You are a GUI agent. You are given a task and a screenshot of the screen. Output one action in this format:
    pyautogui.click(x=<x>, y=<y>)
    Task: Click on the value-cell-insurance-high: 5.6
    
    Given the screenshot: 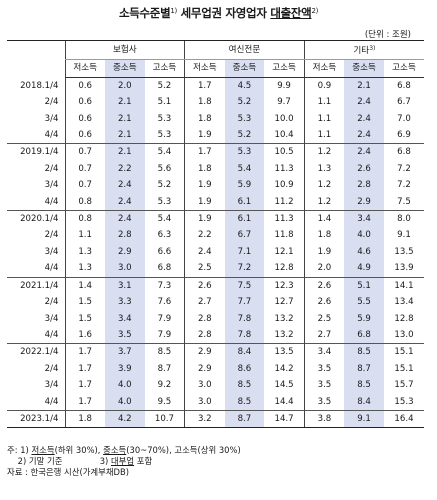 What is the action you would take?
    pyautogui.click(x=164, y=168)
    